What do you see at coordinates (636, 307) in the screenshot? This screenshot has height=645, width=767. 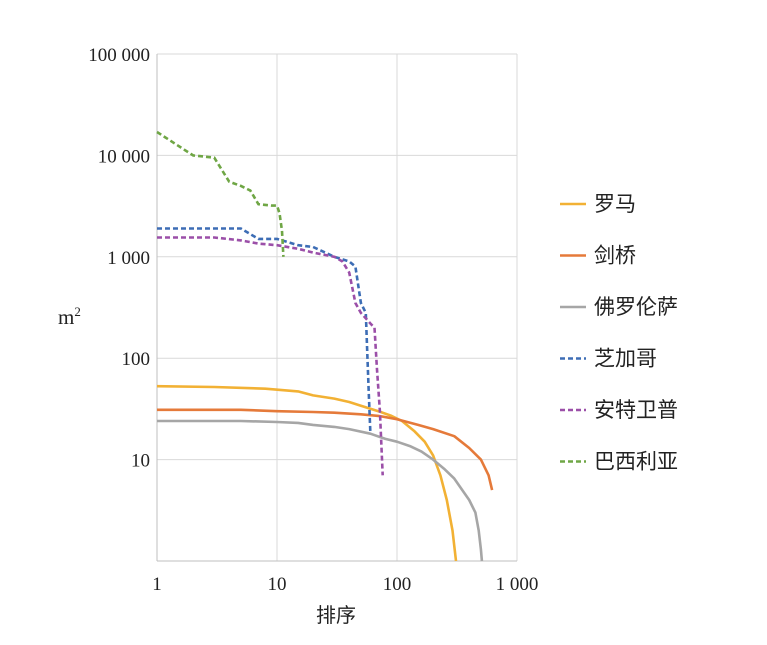 I see `legend-label-3: 佛罗伦萨` at bounding box center [636, 307].